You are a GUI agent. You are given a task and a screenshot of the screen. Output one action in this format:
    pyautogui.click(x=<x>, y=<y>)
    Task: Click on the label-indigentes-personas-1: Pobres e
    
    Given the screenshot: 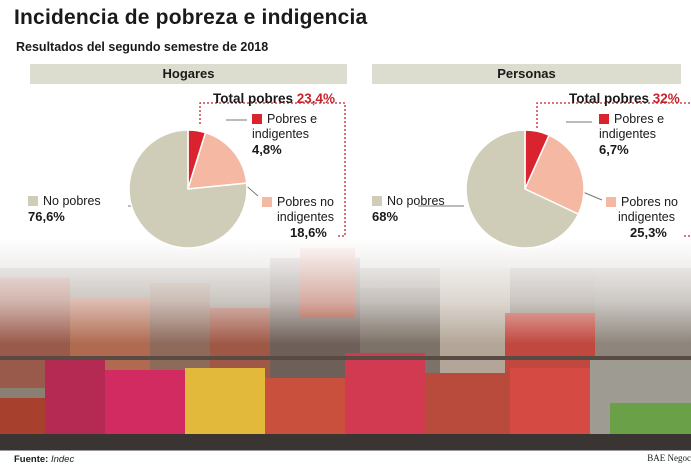 What is the action you would take?
    pyautogui.click(x=639, y=119)
    